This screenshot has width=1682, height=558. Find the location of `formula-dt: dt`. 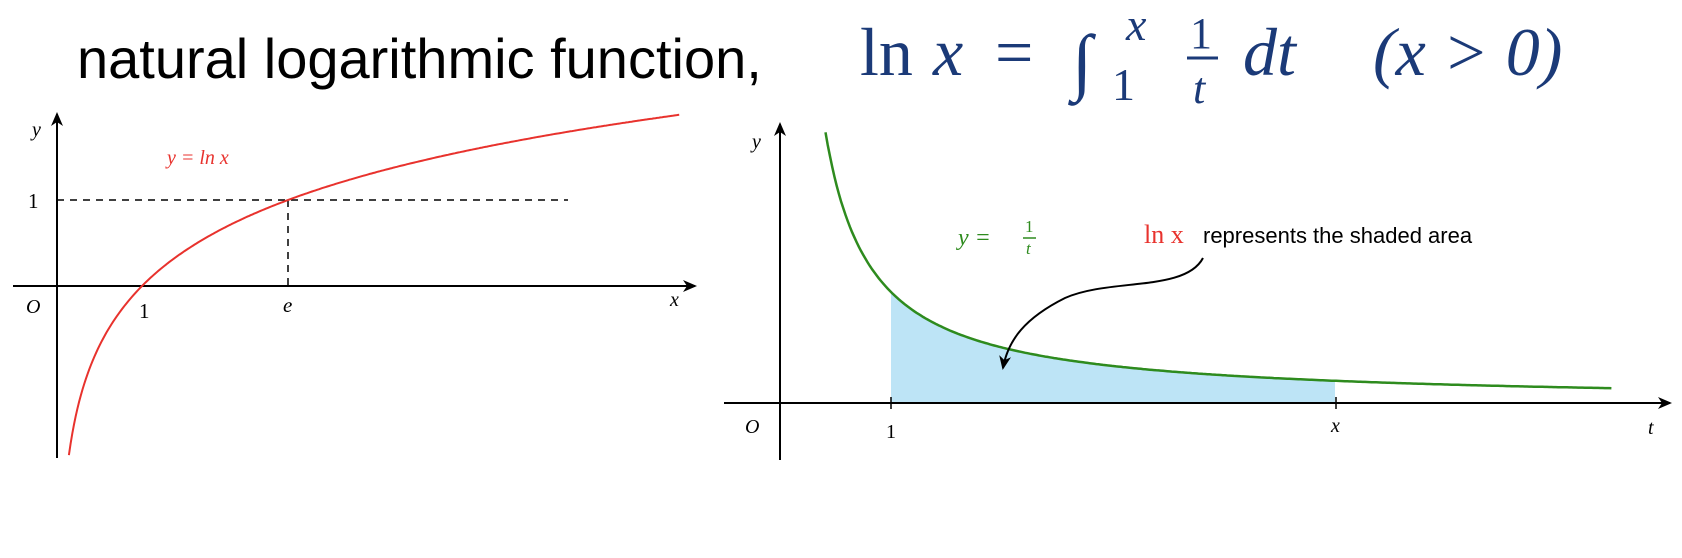

formula-dt: dt is located at coordinates (1270, 52).